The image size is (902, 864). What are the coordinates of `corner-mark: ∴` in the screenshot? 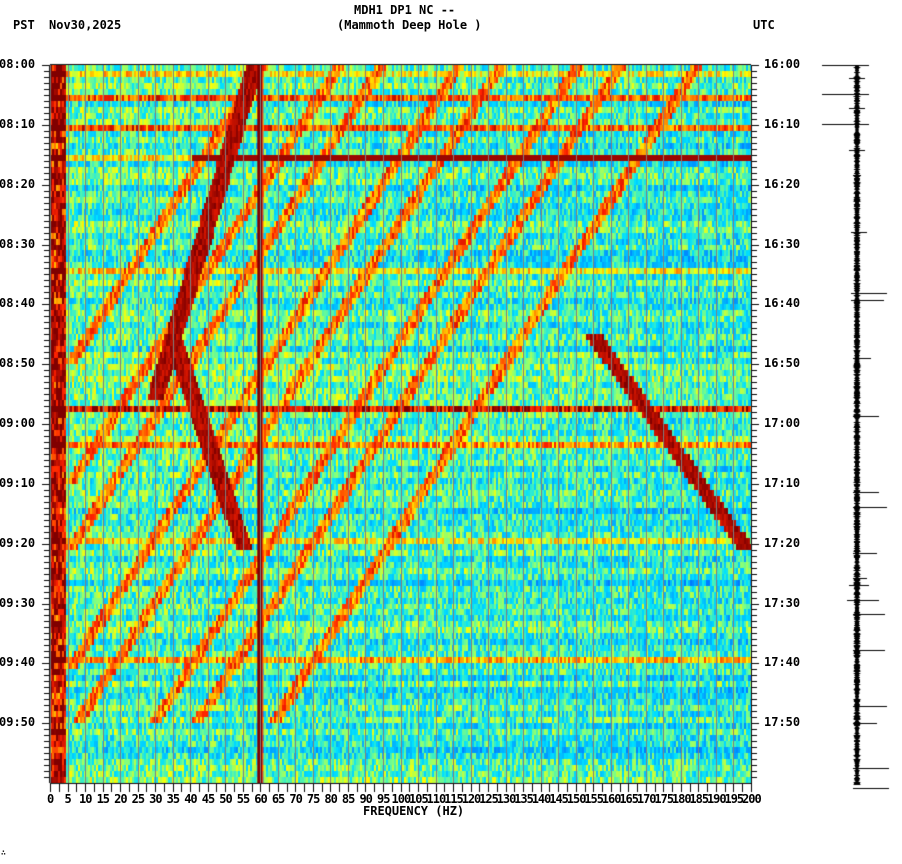 It's located at (3, 852).